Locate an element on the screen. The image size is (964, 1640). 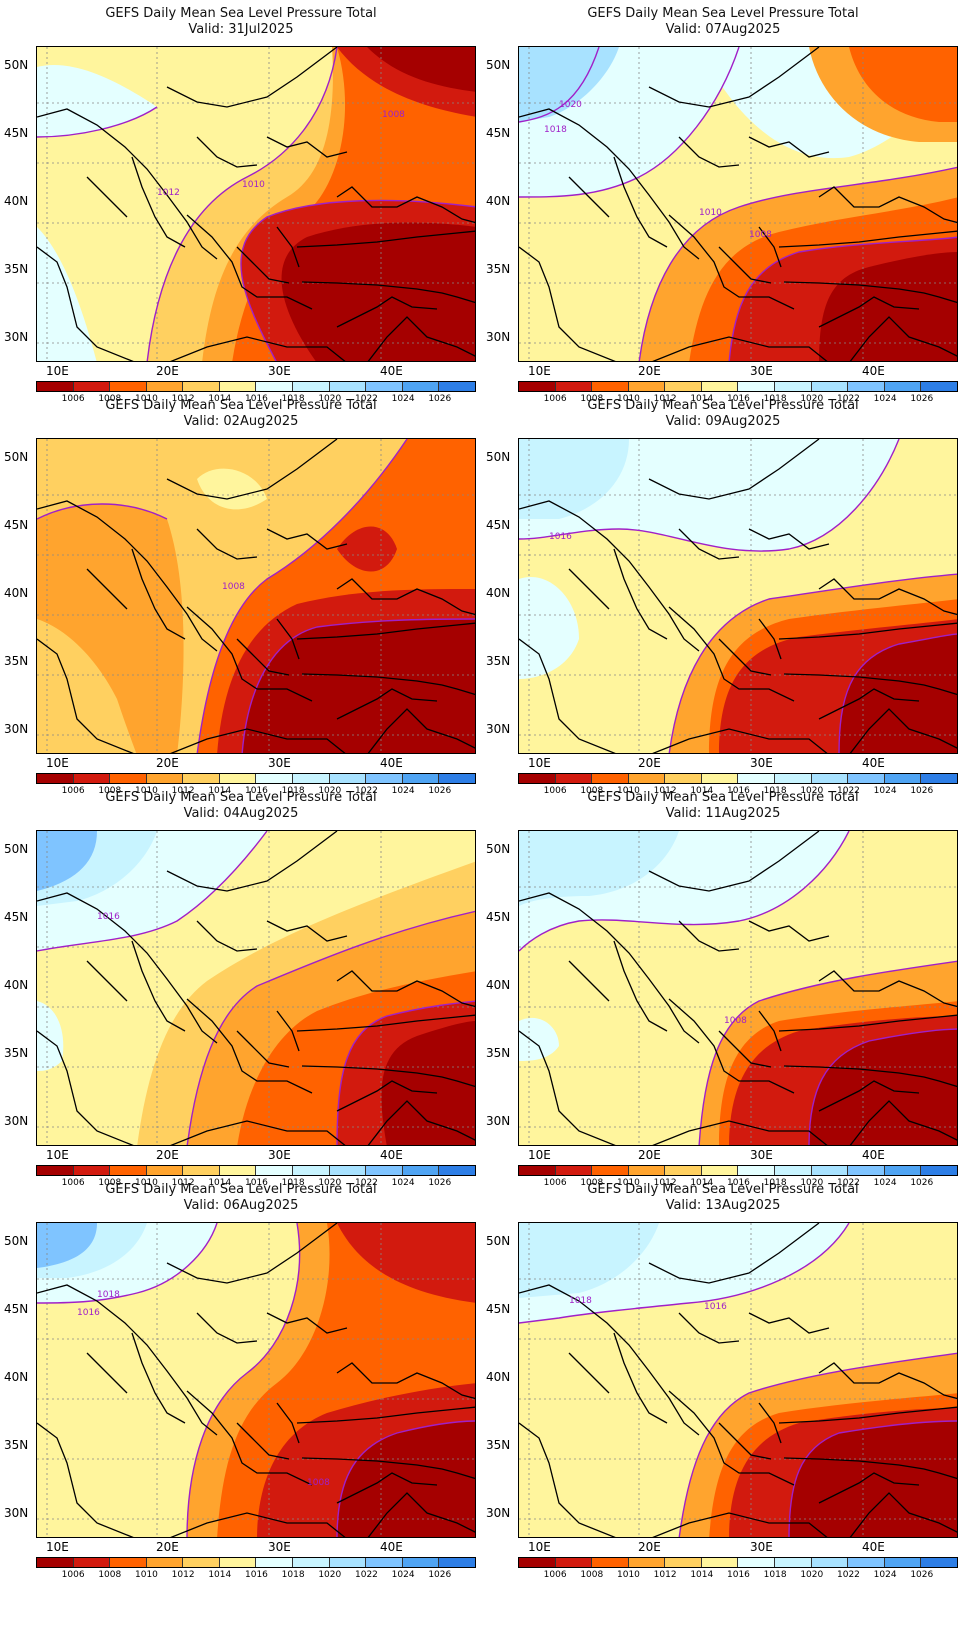
isobar-label: 1008 is located at coordinates (318, 1483).